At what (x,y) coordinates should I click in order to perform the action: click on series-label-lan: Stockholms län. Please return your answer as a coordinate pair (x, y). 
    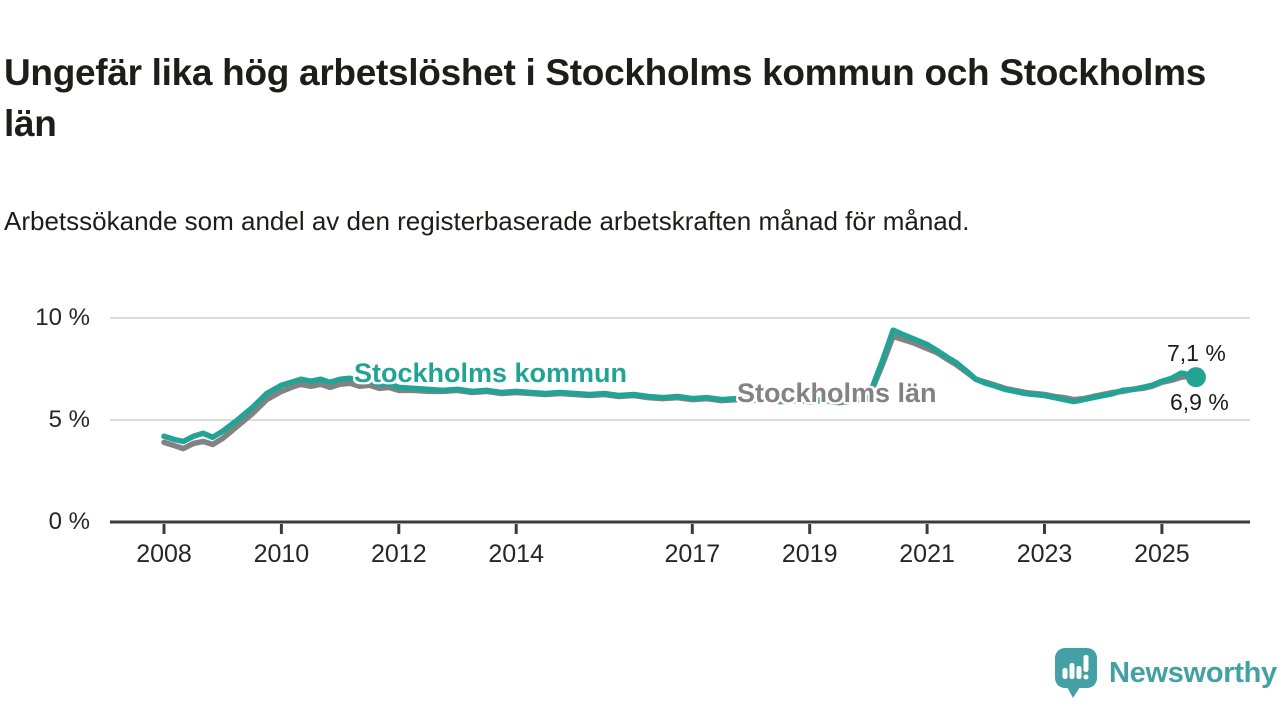
    Looking at the image, I should click on (837, 393).